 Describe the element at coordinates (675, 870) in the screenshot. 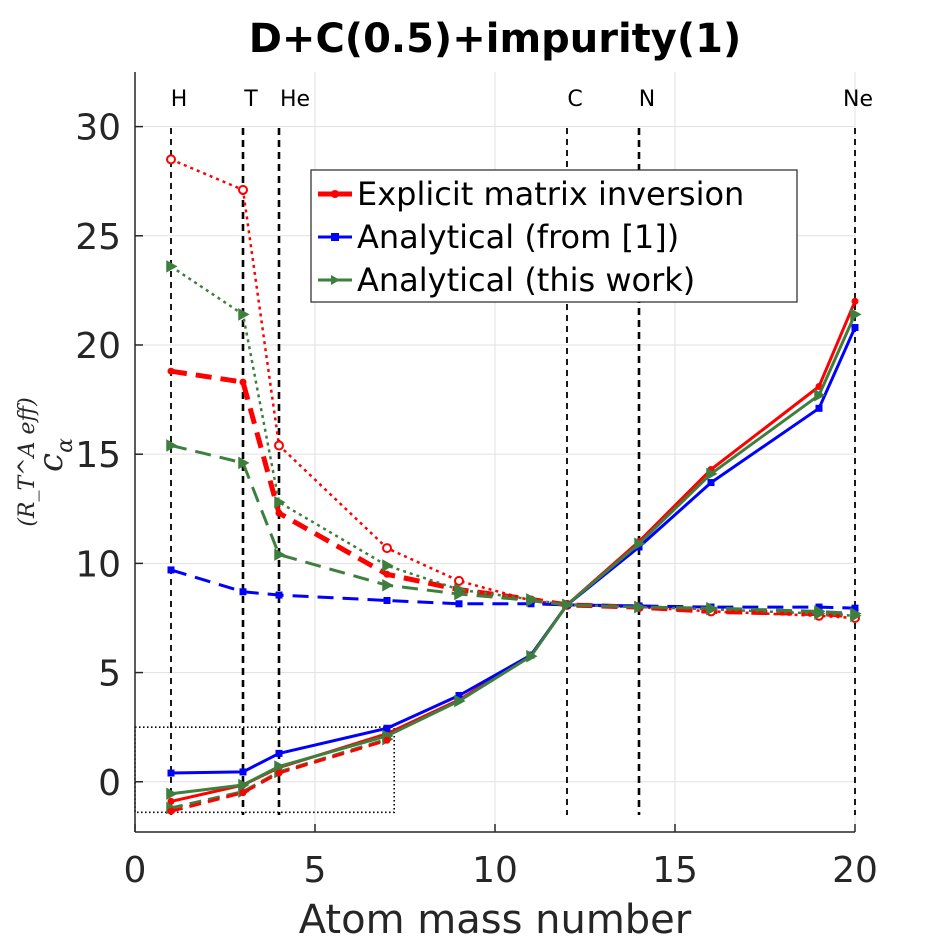

I see `x-tick-label-15: 15` at that location.